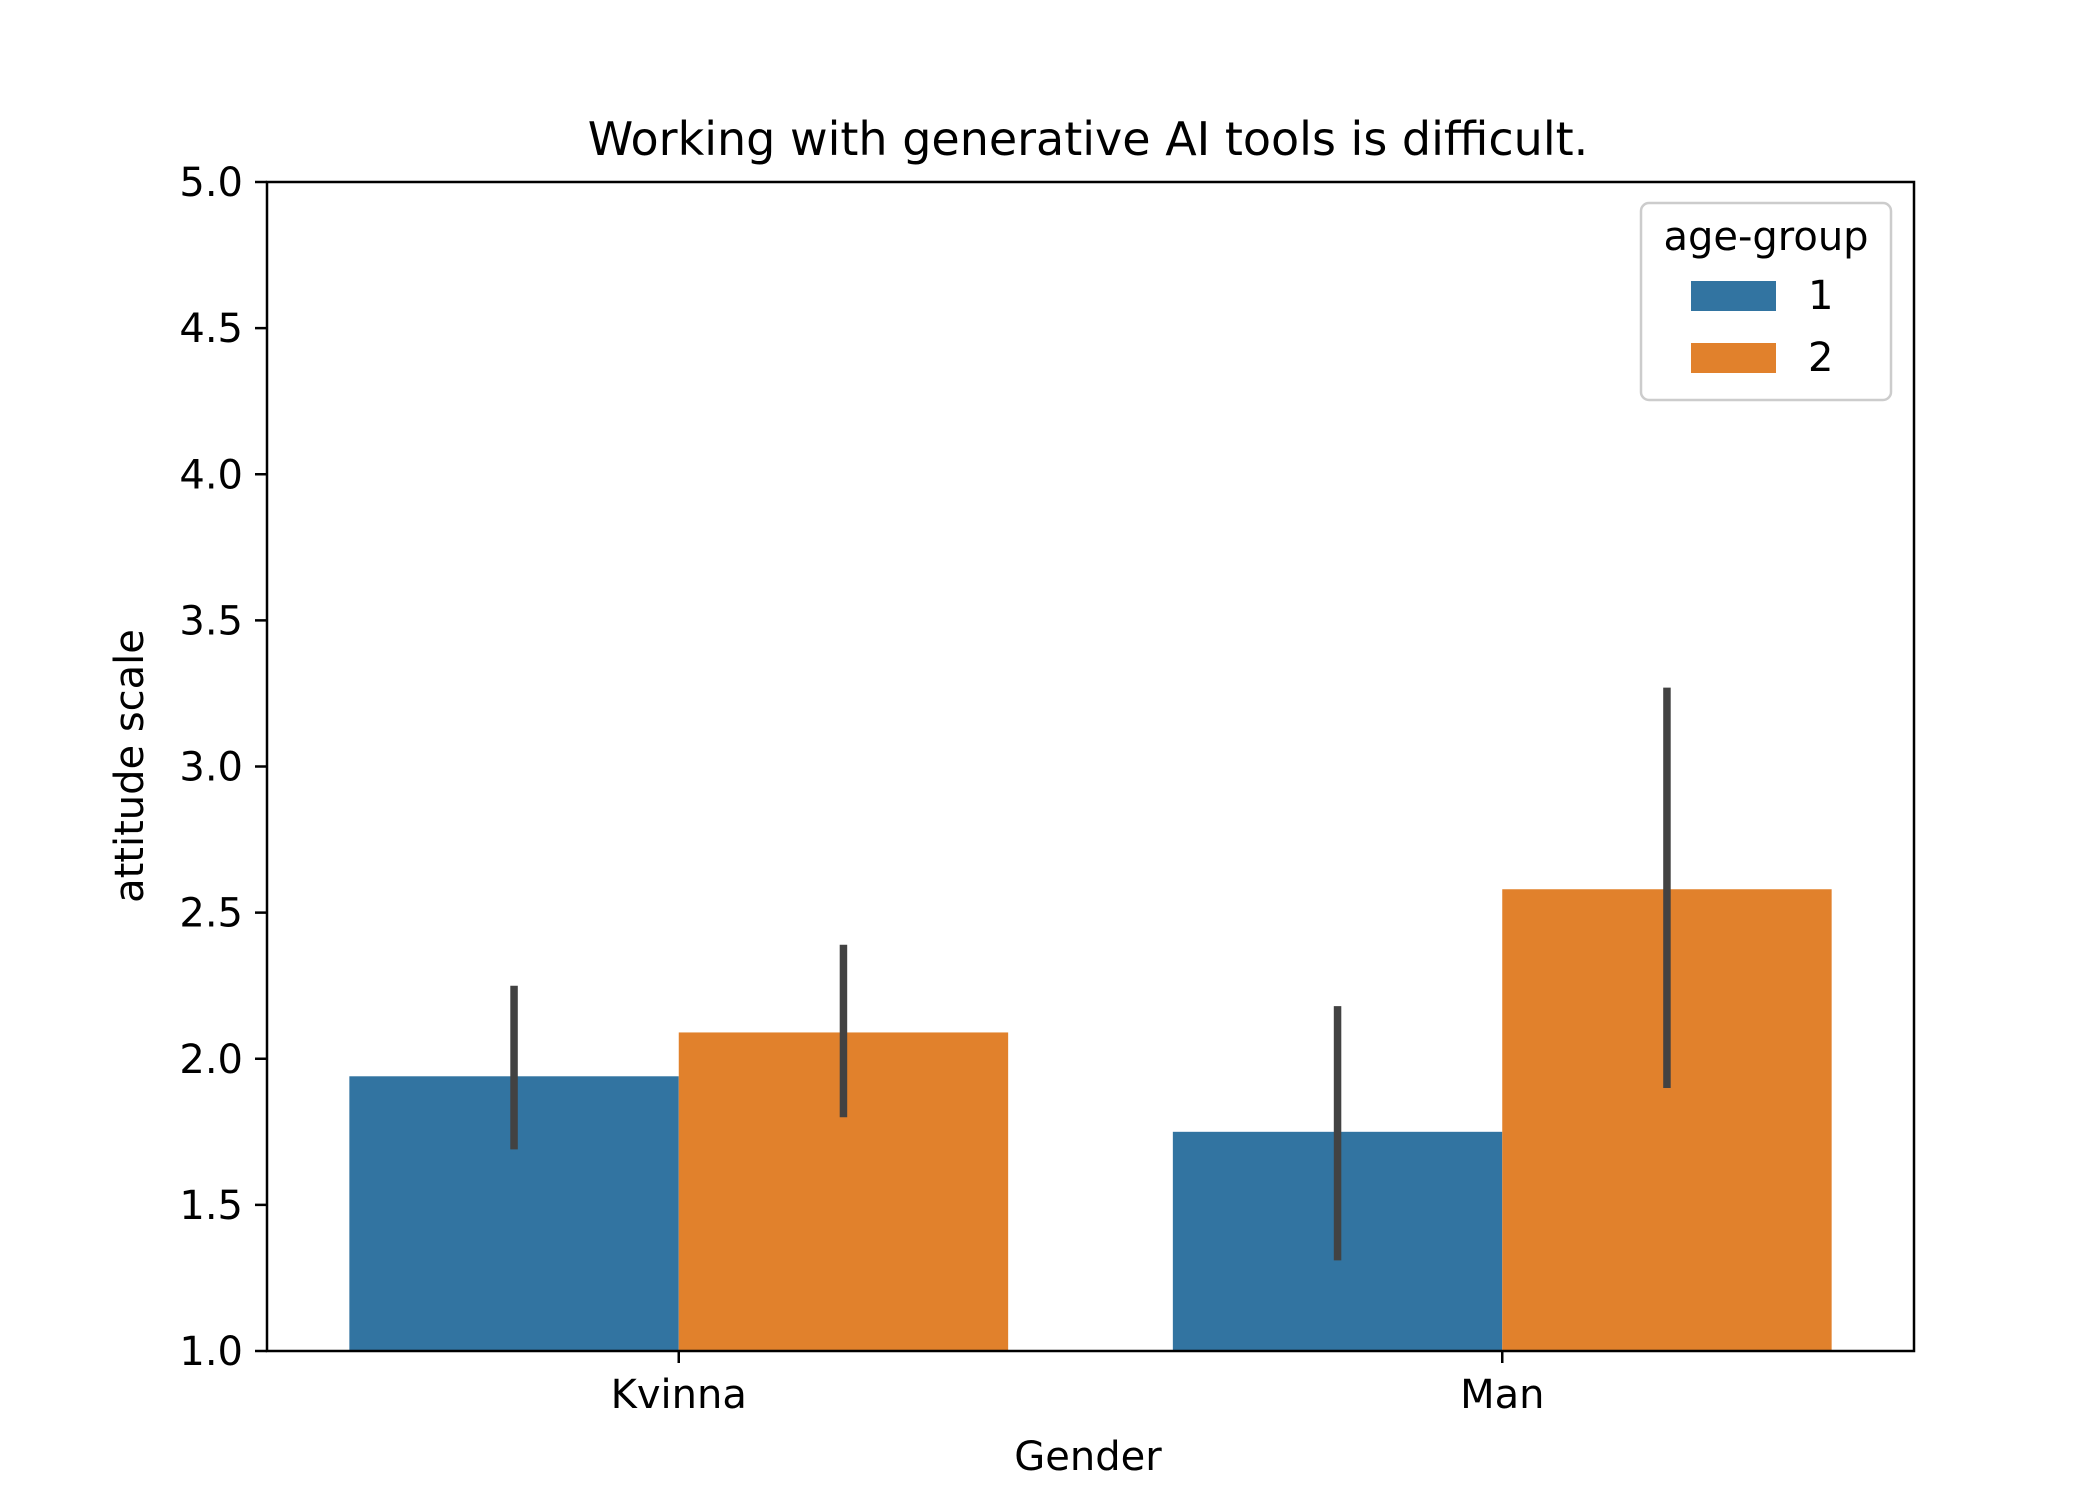 The width and height of the screenshot is (2100, 1505). I want to click on y-axis: 1.0 1.5 2.0 2.5 3.0 3.5 4.0 4.5 5.0, so click(223, 767).